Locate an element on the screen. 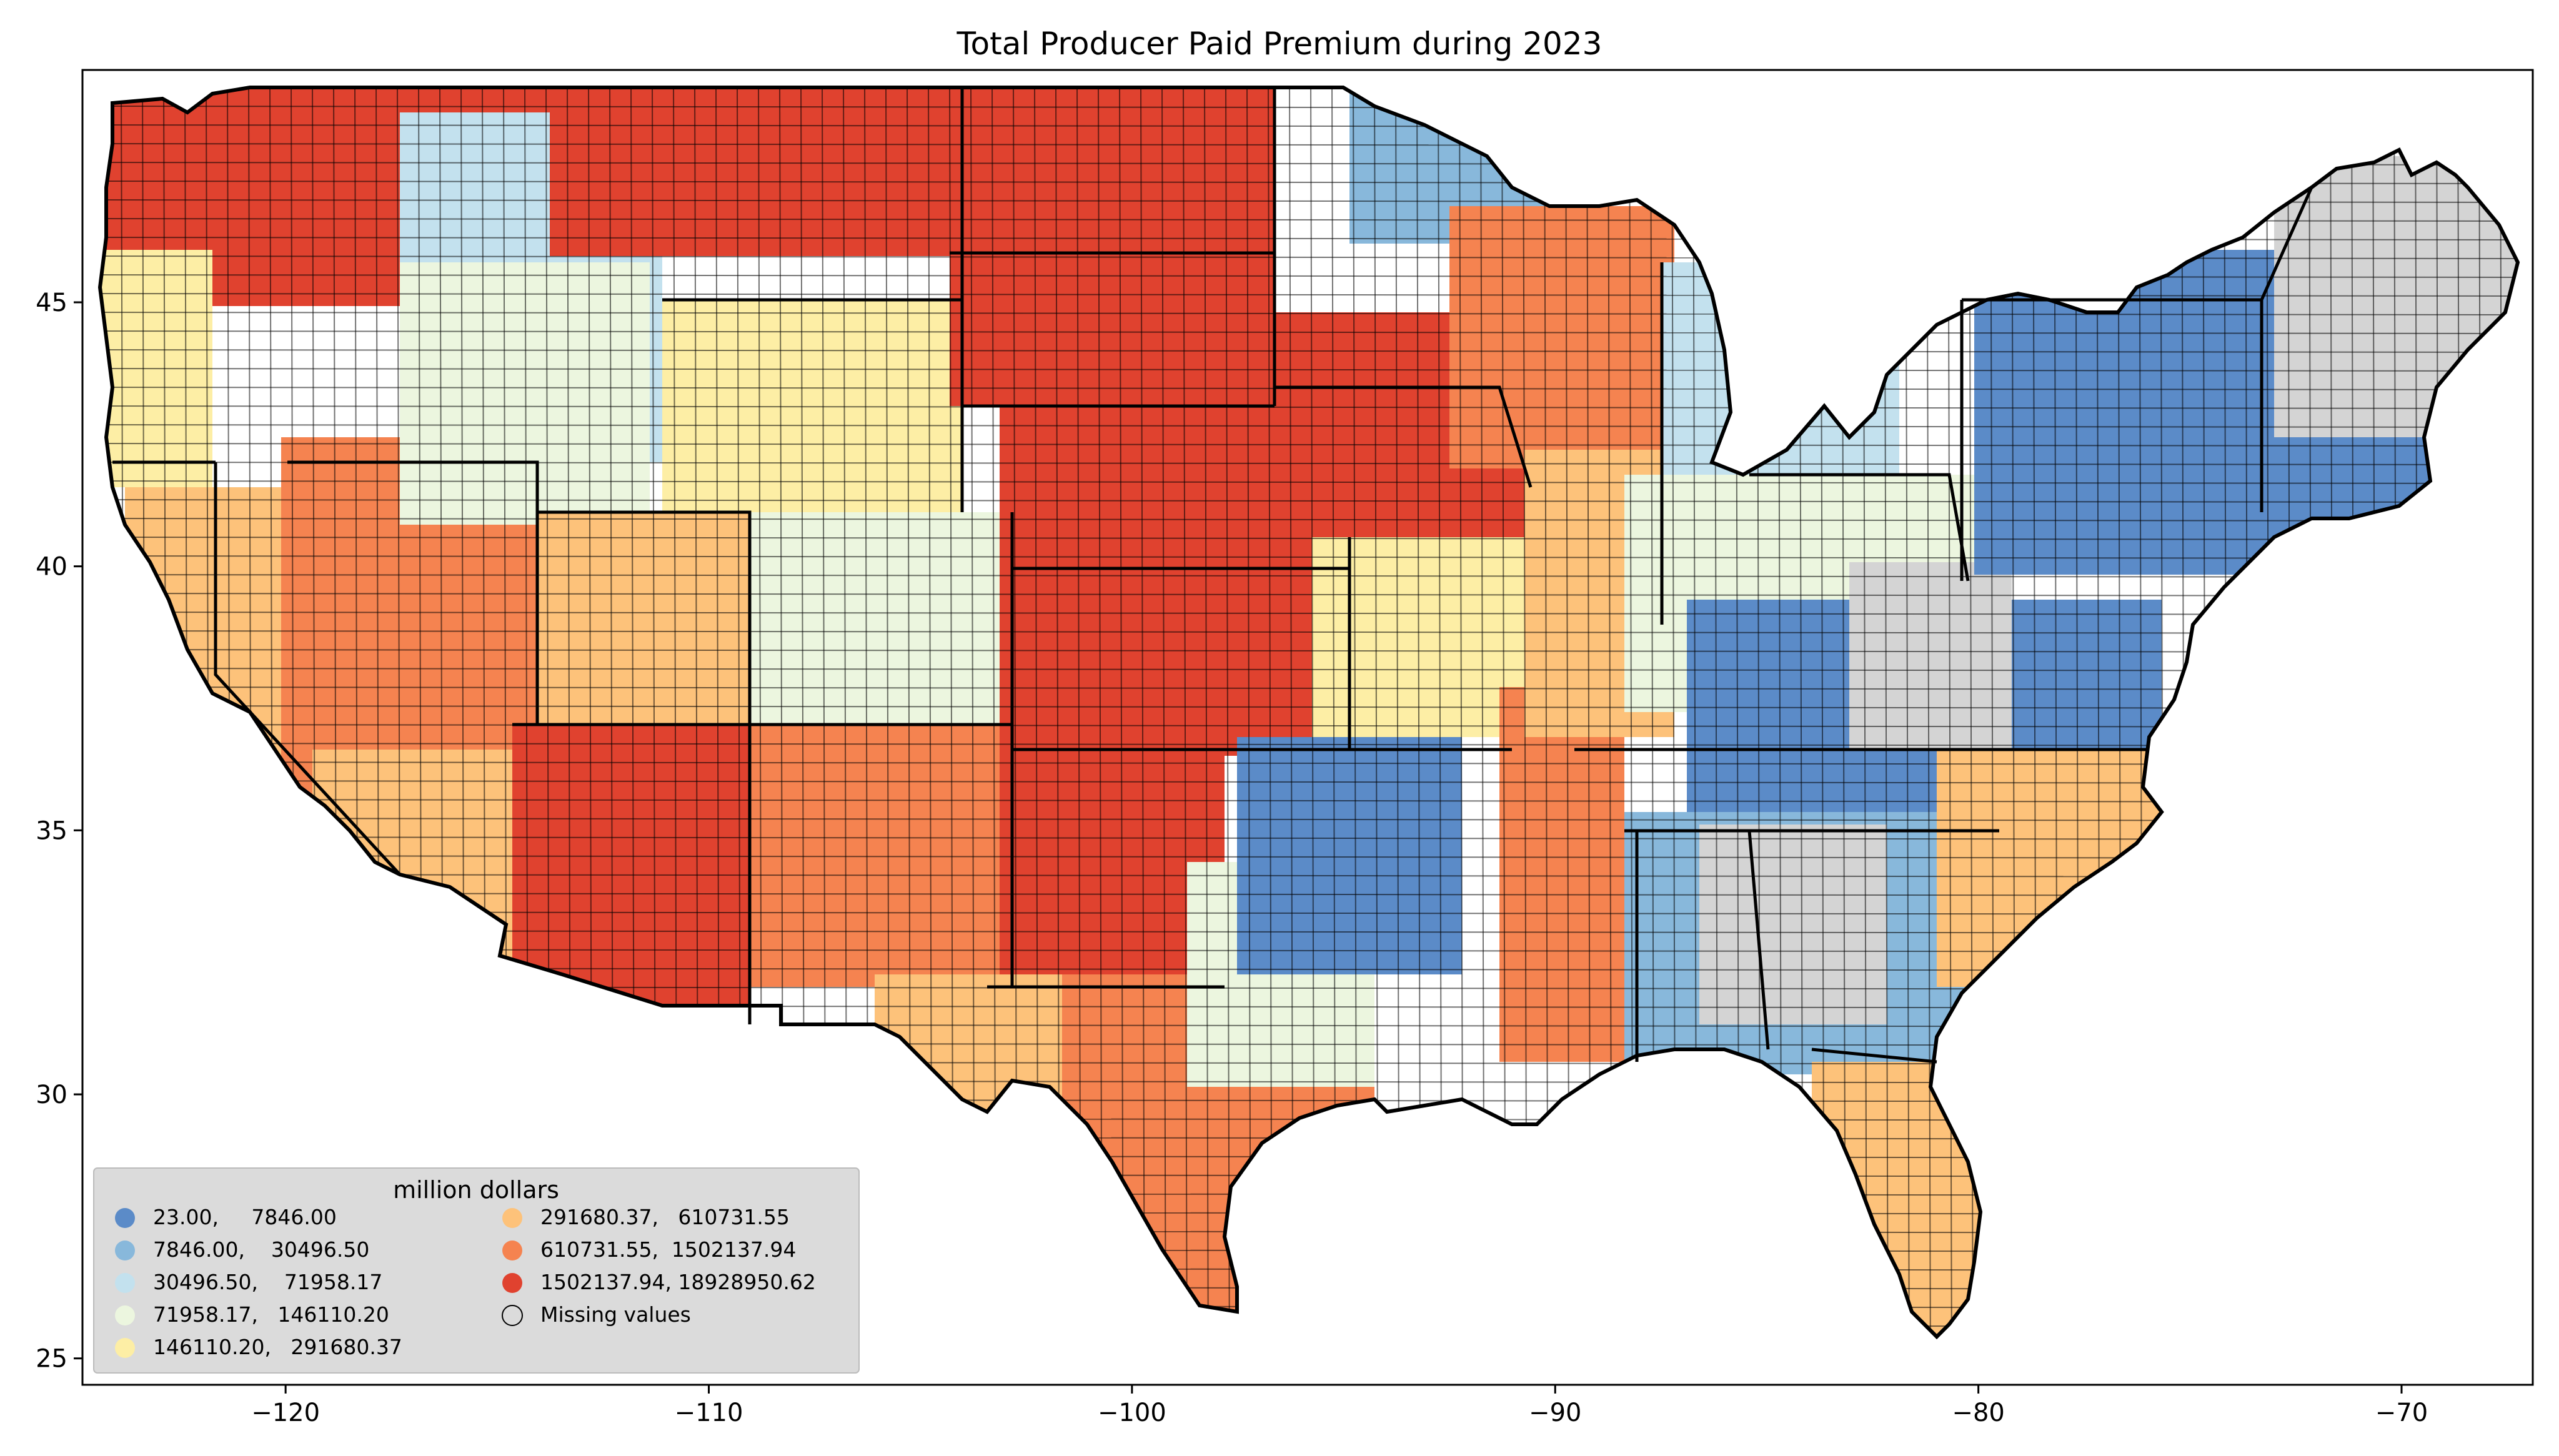 The height and width of the screenshot is (1456, 2559). map-title: Total Producer Paid Premium during 2023 is located at coordinates (1279, 44).